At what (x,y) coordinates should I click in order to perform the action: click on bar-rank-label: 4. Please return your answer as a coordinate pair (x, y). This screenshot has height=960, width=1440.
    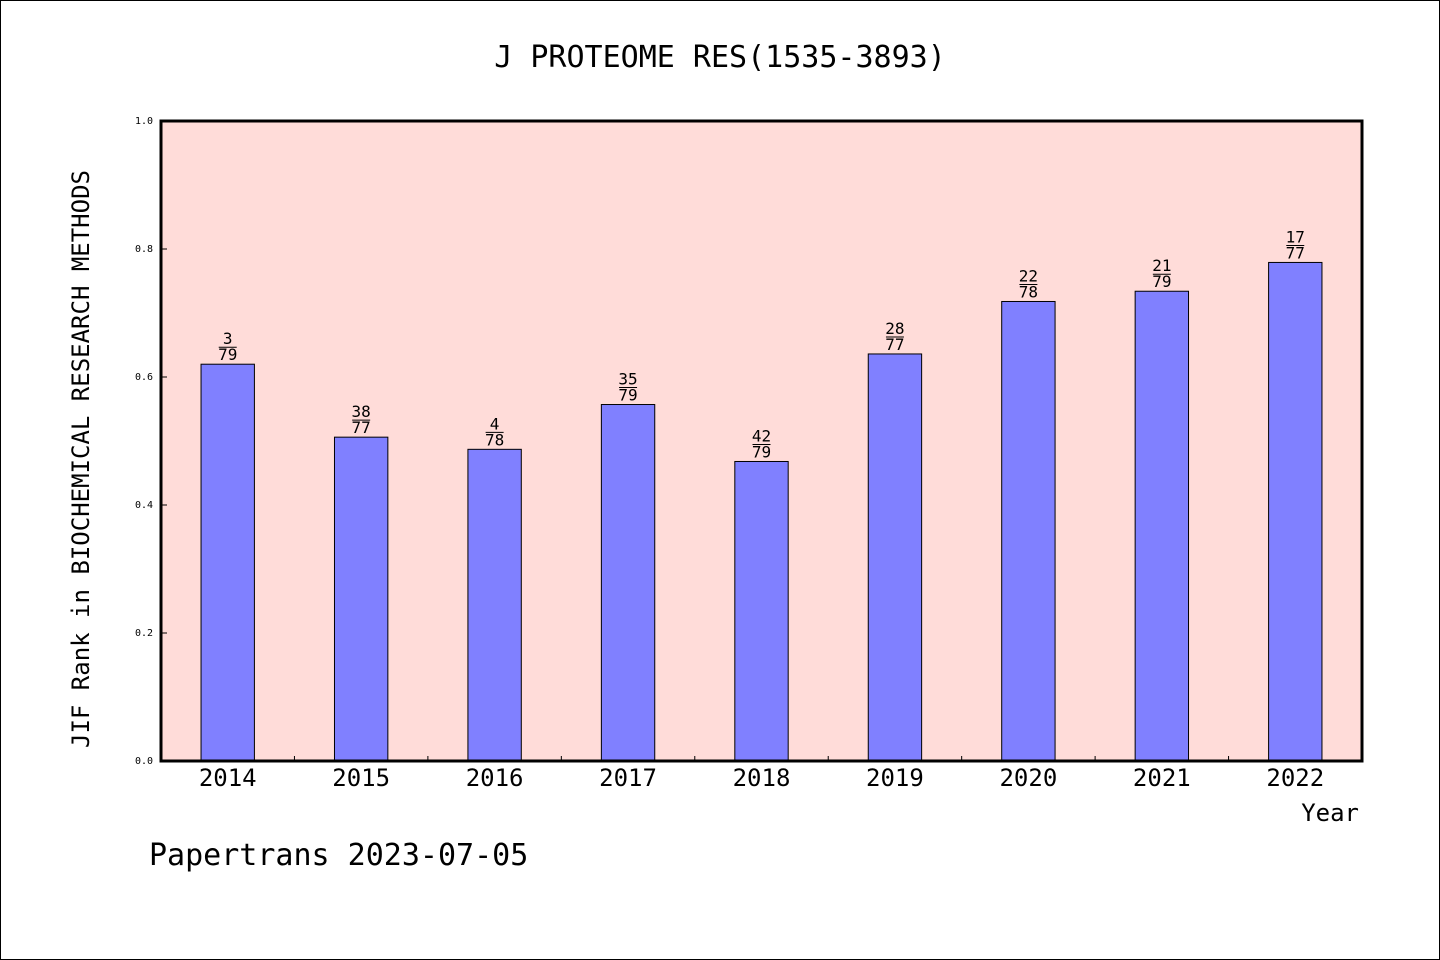
    Looking at the image, I should click on (495, 423).